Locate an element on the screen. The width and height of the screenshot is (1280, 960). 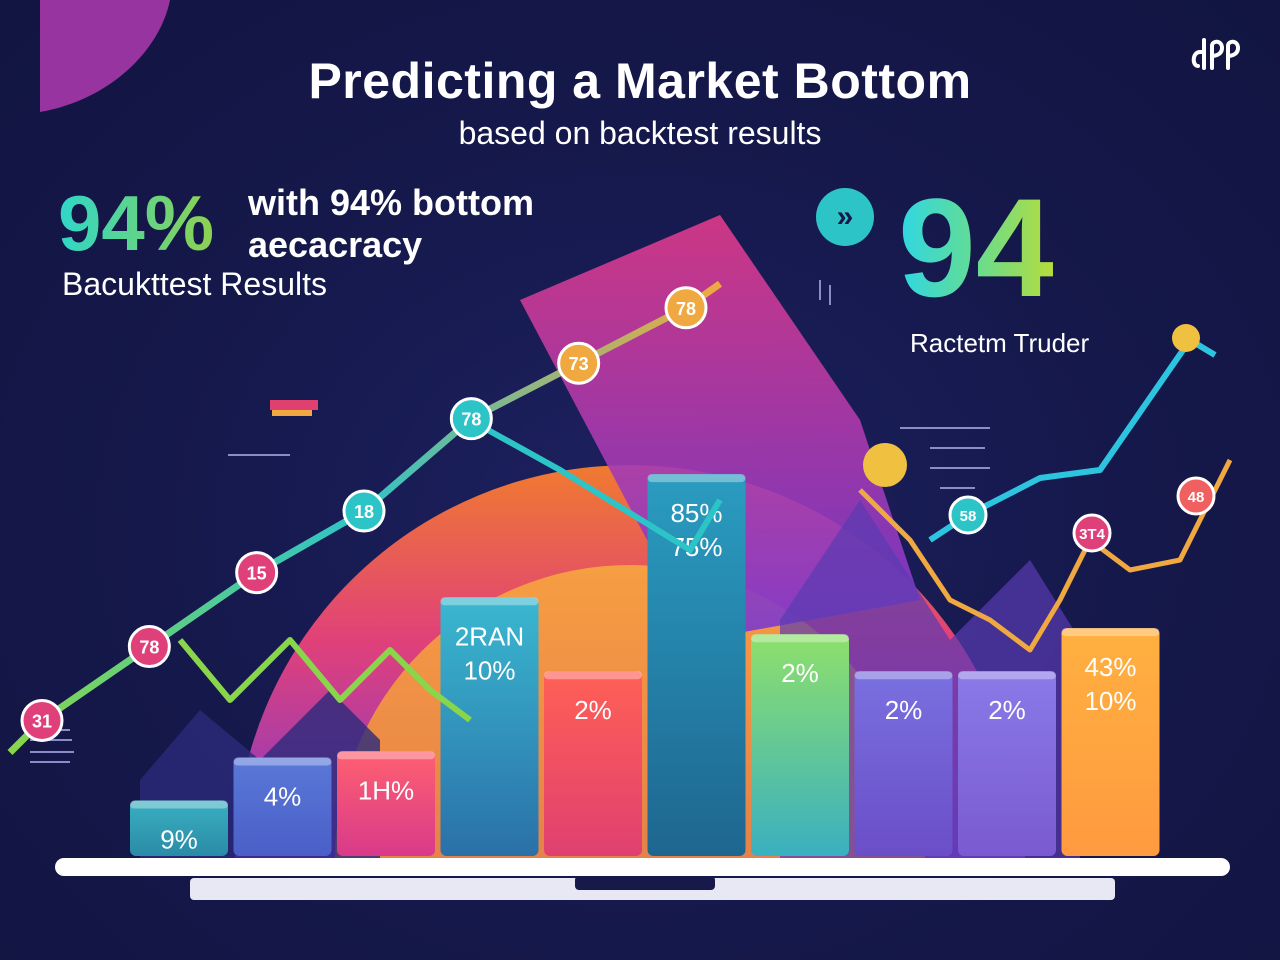
top-point-marker is located at coordinates (1186, 338).